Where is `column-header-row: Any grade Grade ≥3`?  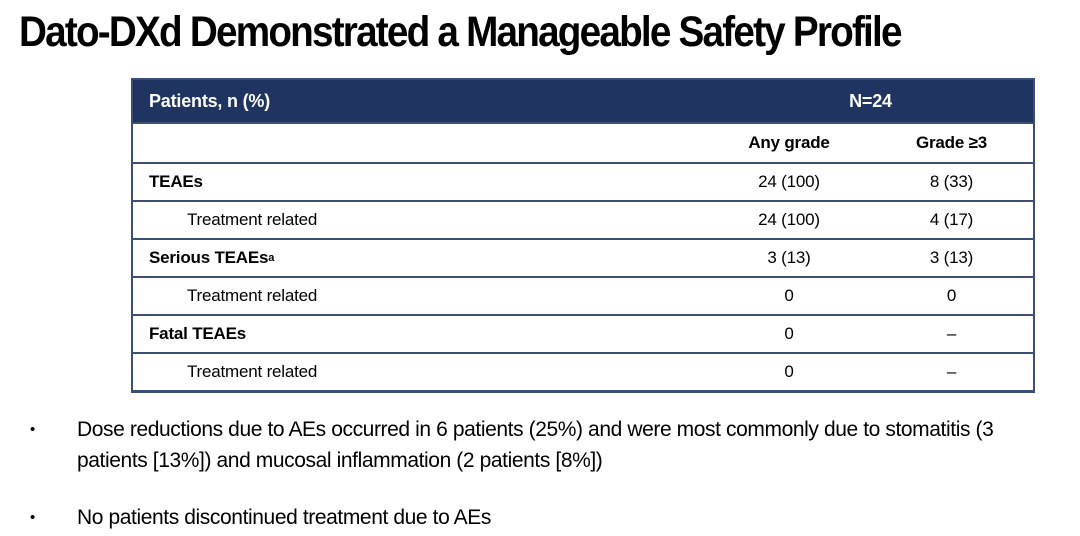 column-header-row: Any grade Grade ≥3 is located at coordinates (583, 142).